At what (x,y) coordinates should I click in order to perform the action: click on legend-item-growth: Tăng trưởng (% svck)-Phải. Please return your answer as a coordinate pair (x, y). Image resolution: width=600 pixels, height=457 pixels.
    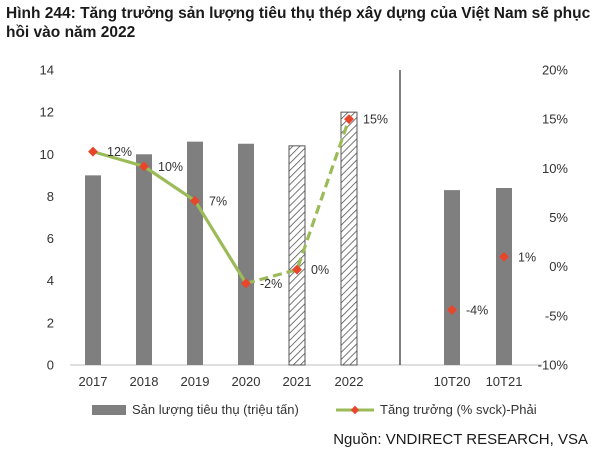
    Looking at the image, I should click on (436, 409).